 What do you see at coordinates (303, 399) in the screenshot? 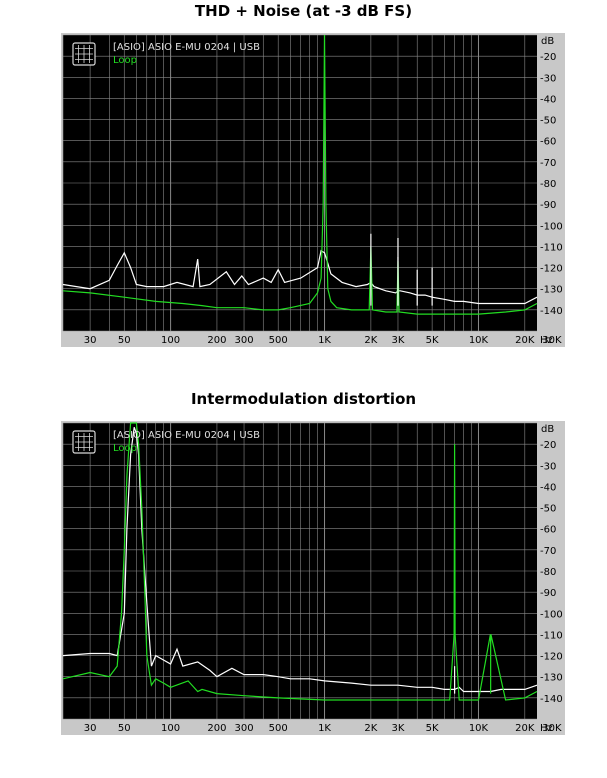
I see `chart-title: Intermodulation distortion` at bounding box center [303, 399].